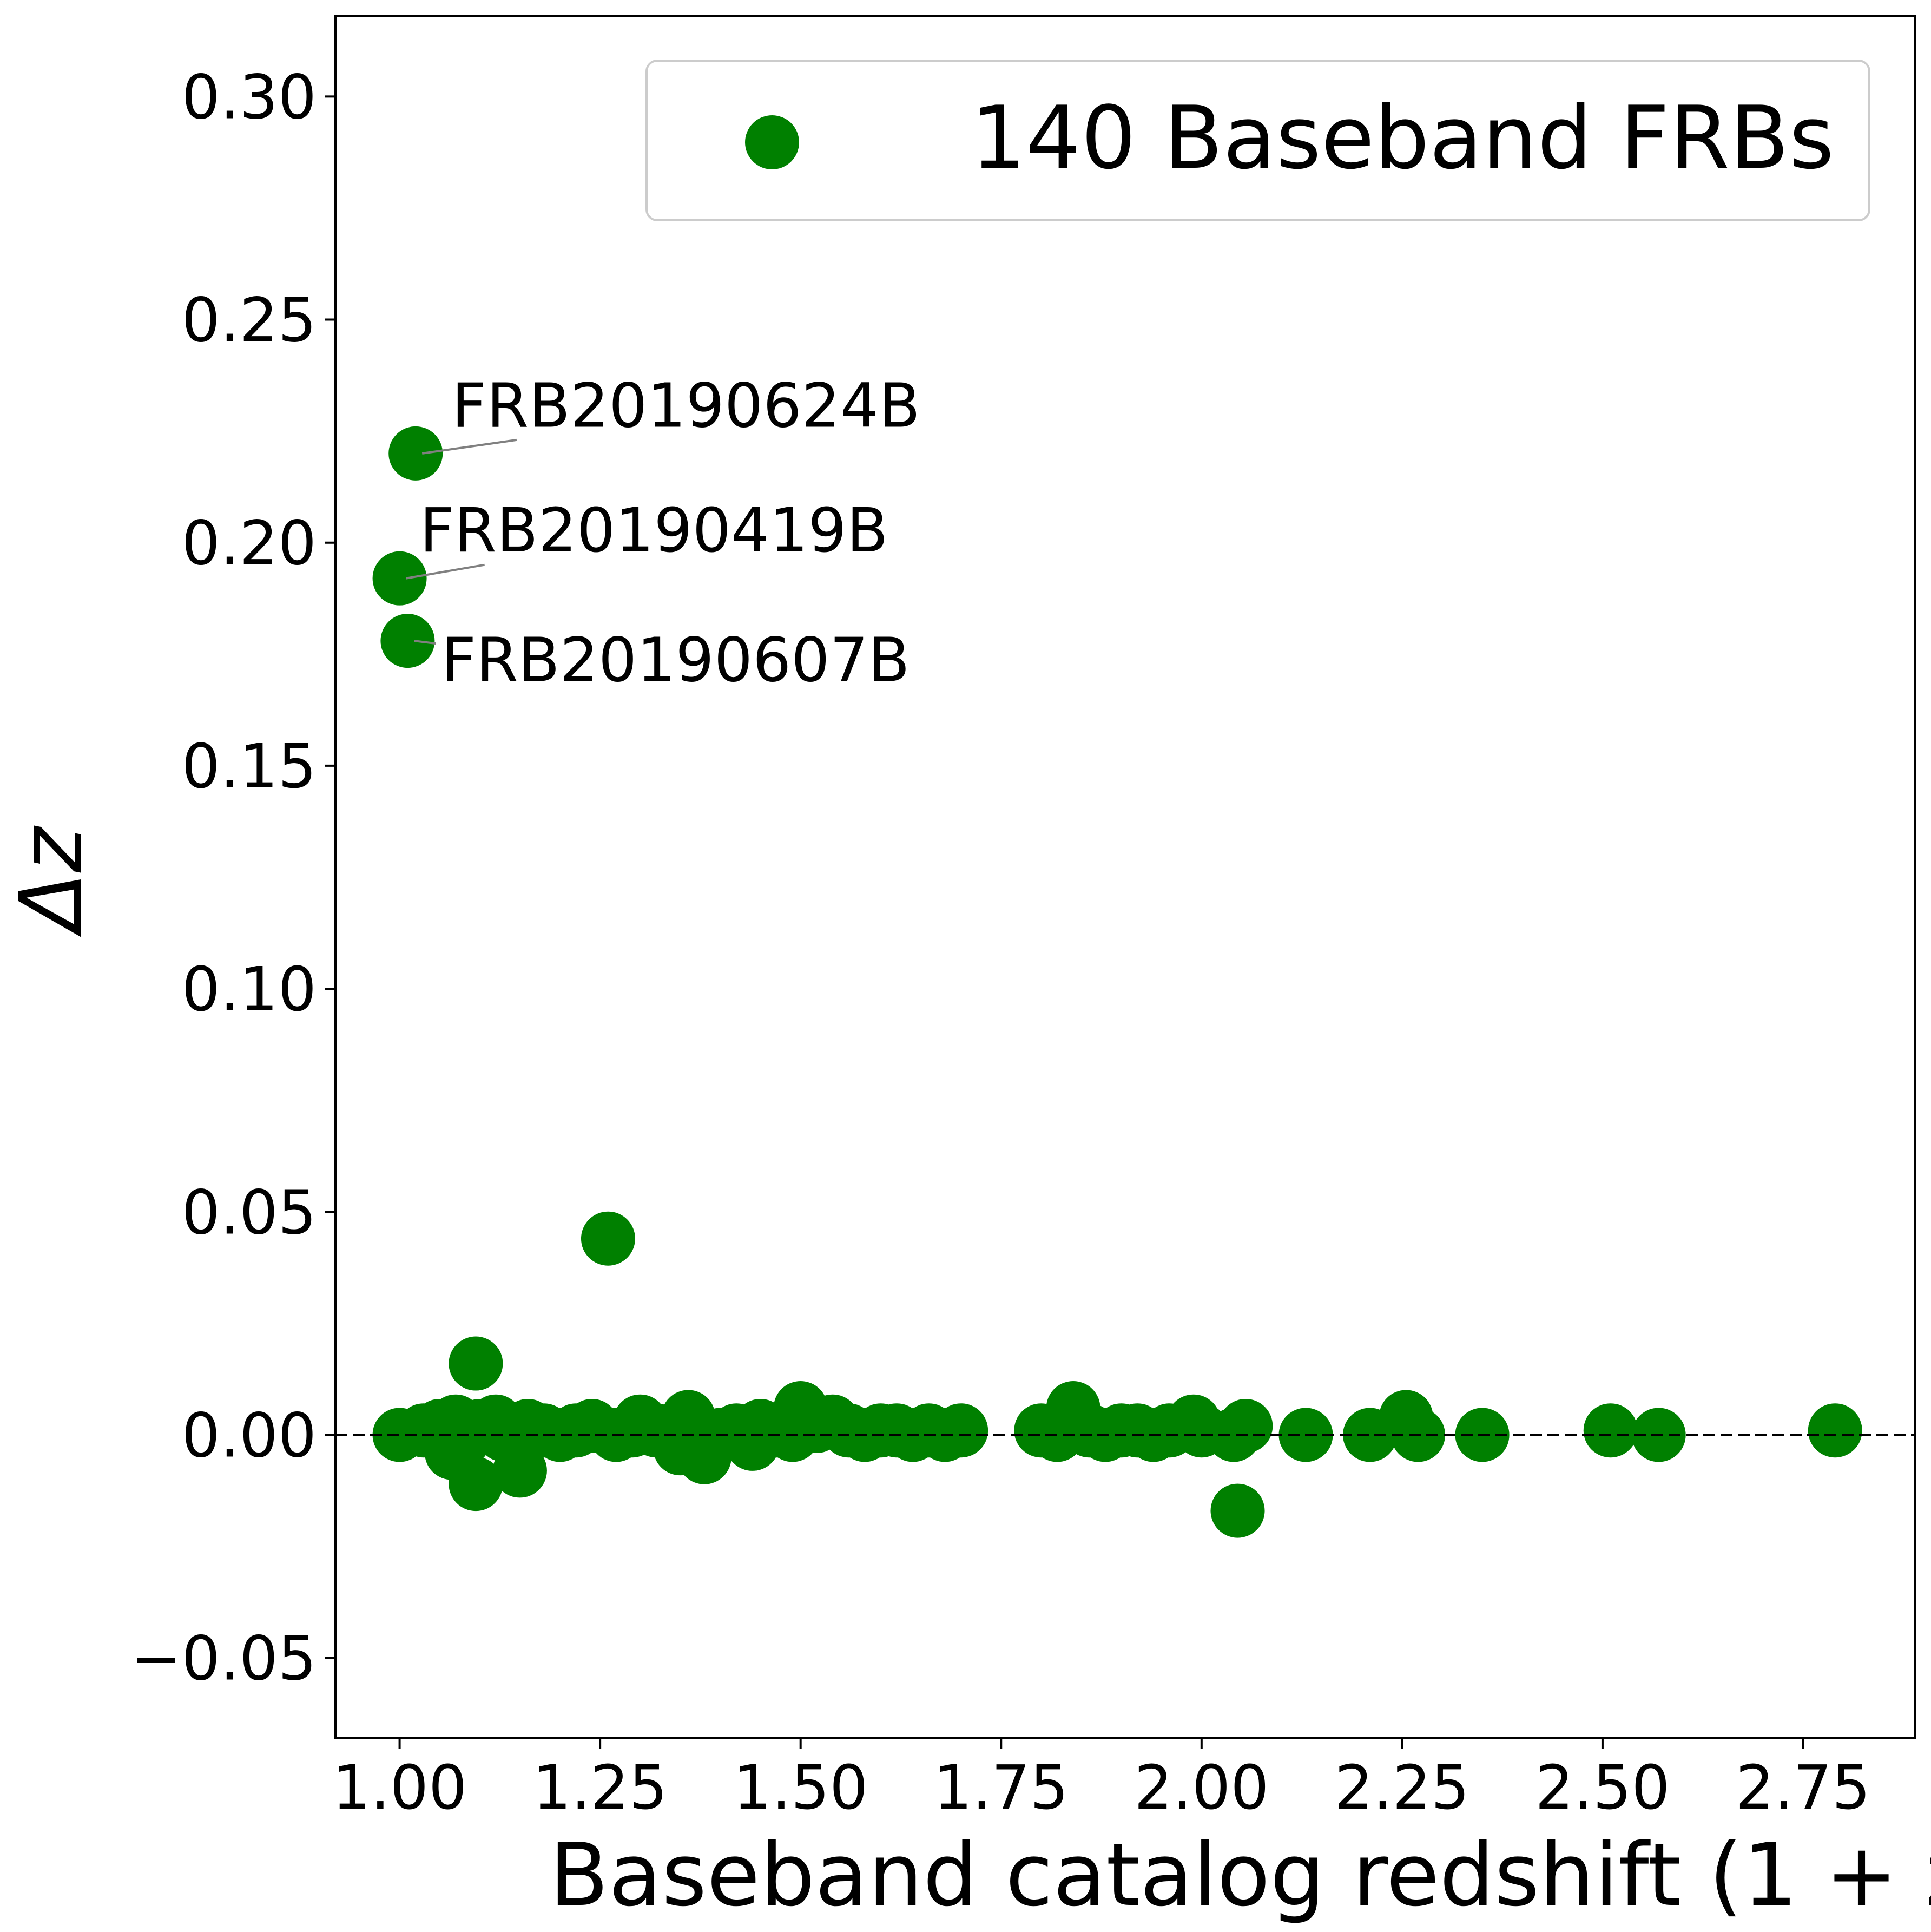 The height and width of the screenshot is (1932, 1931). What do you see at coordinates (1201, 1788) in the screenshot?
I see `x-tick-label: 2.00` at bounding box center [1201, 1788].